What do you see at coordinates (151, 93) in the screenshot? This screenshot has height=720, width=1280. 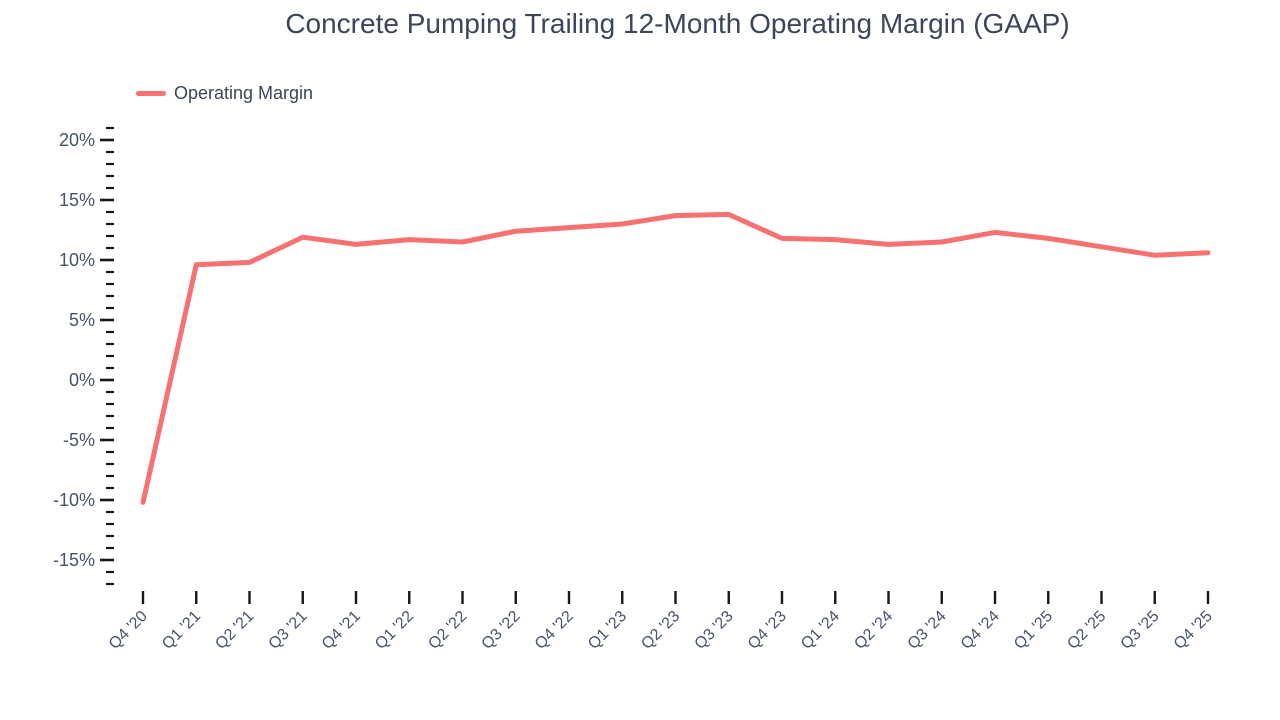 I see `legend-line-swatch` at bounding box center [151, 93].